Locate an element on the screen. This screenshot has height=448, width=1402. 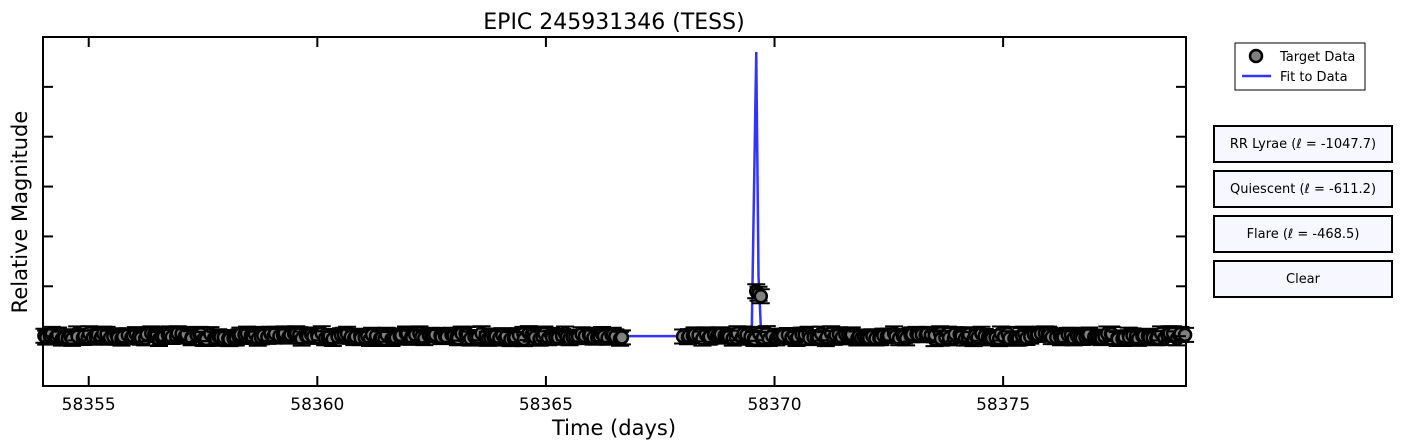
chart-title: EPIC 245931346 (TESS) is located at coordinates (613, 22).